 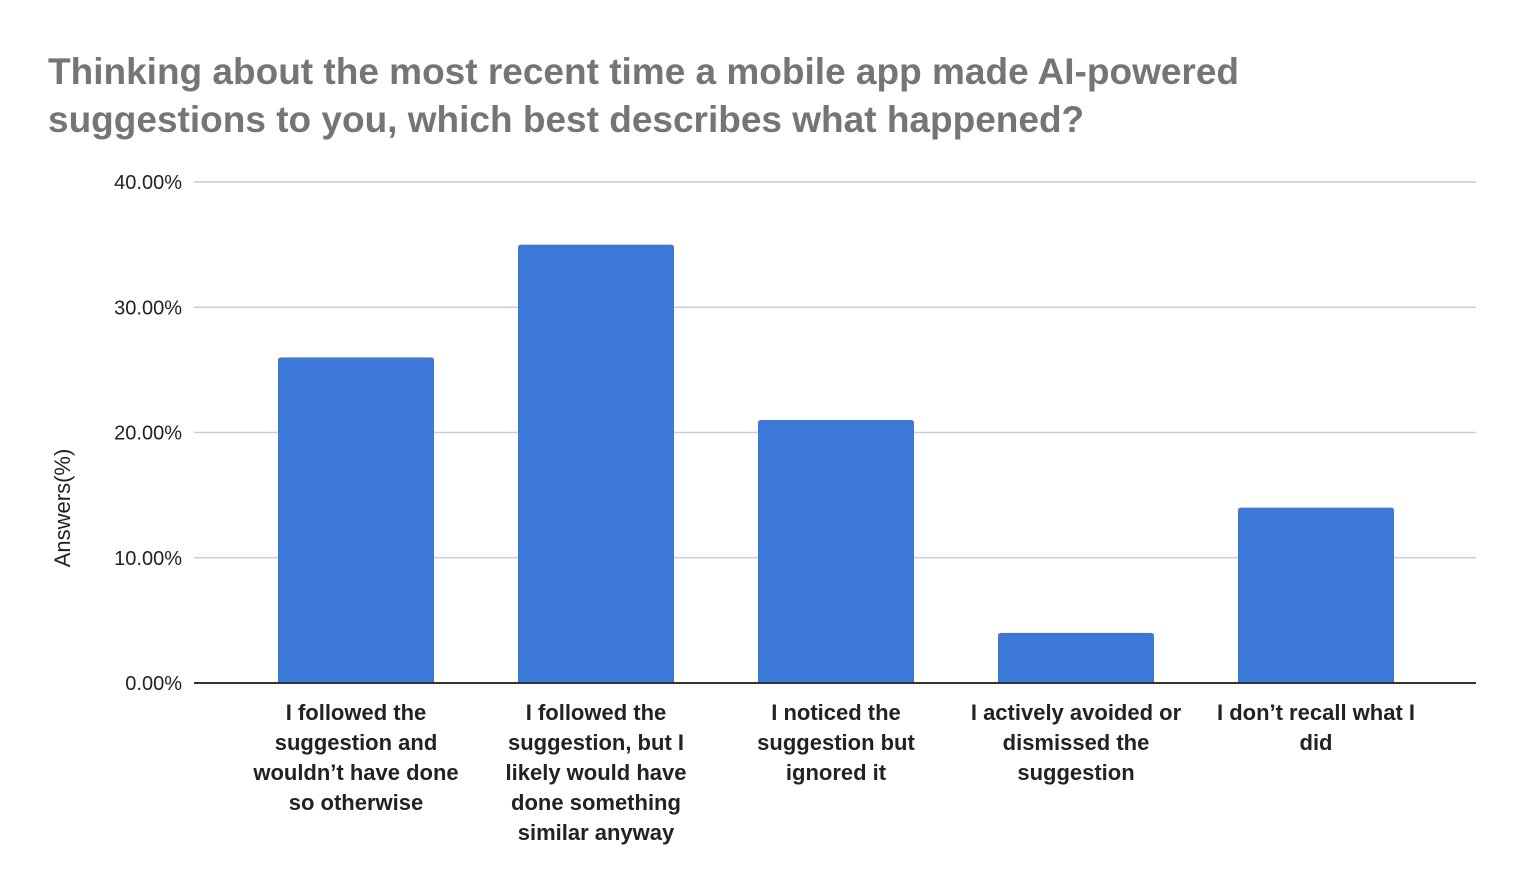 What do you see at coordinates (1316, 742) in the screenshot?
I see `x-tick-label: did` at bounding box center [1316, 742].